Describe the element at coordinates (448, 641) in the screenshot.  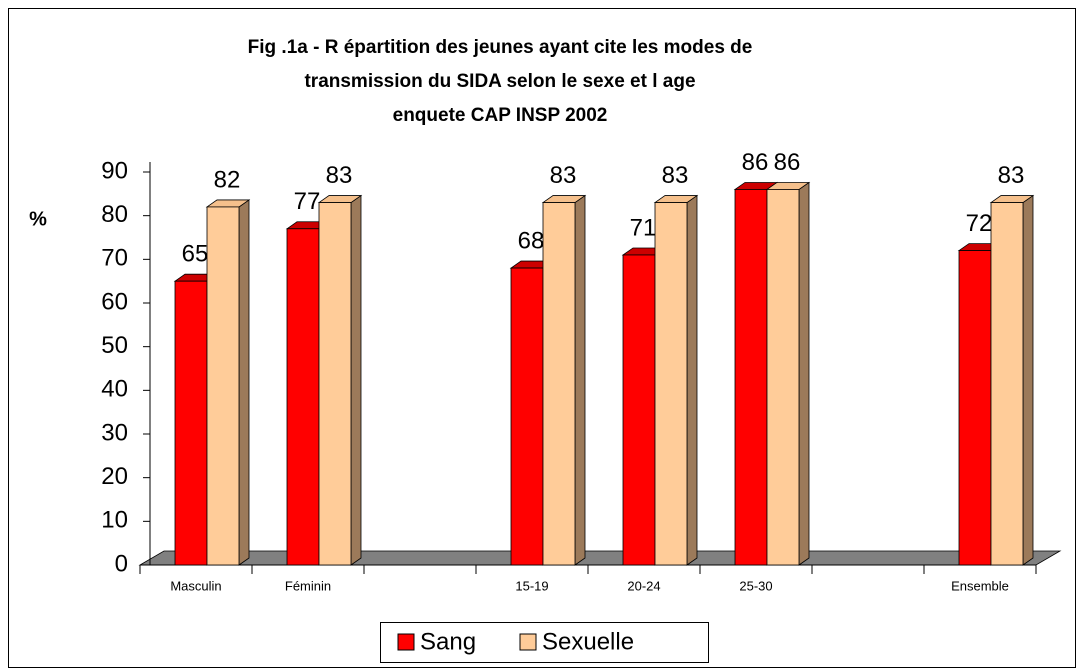
I see `legend-label: Sang` at that location.